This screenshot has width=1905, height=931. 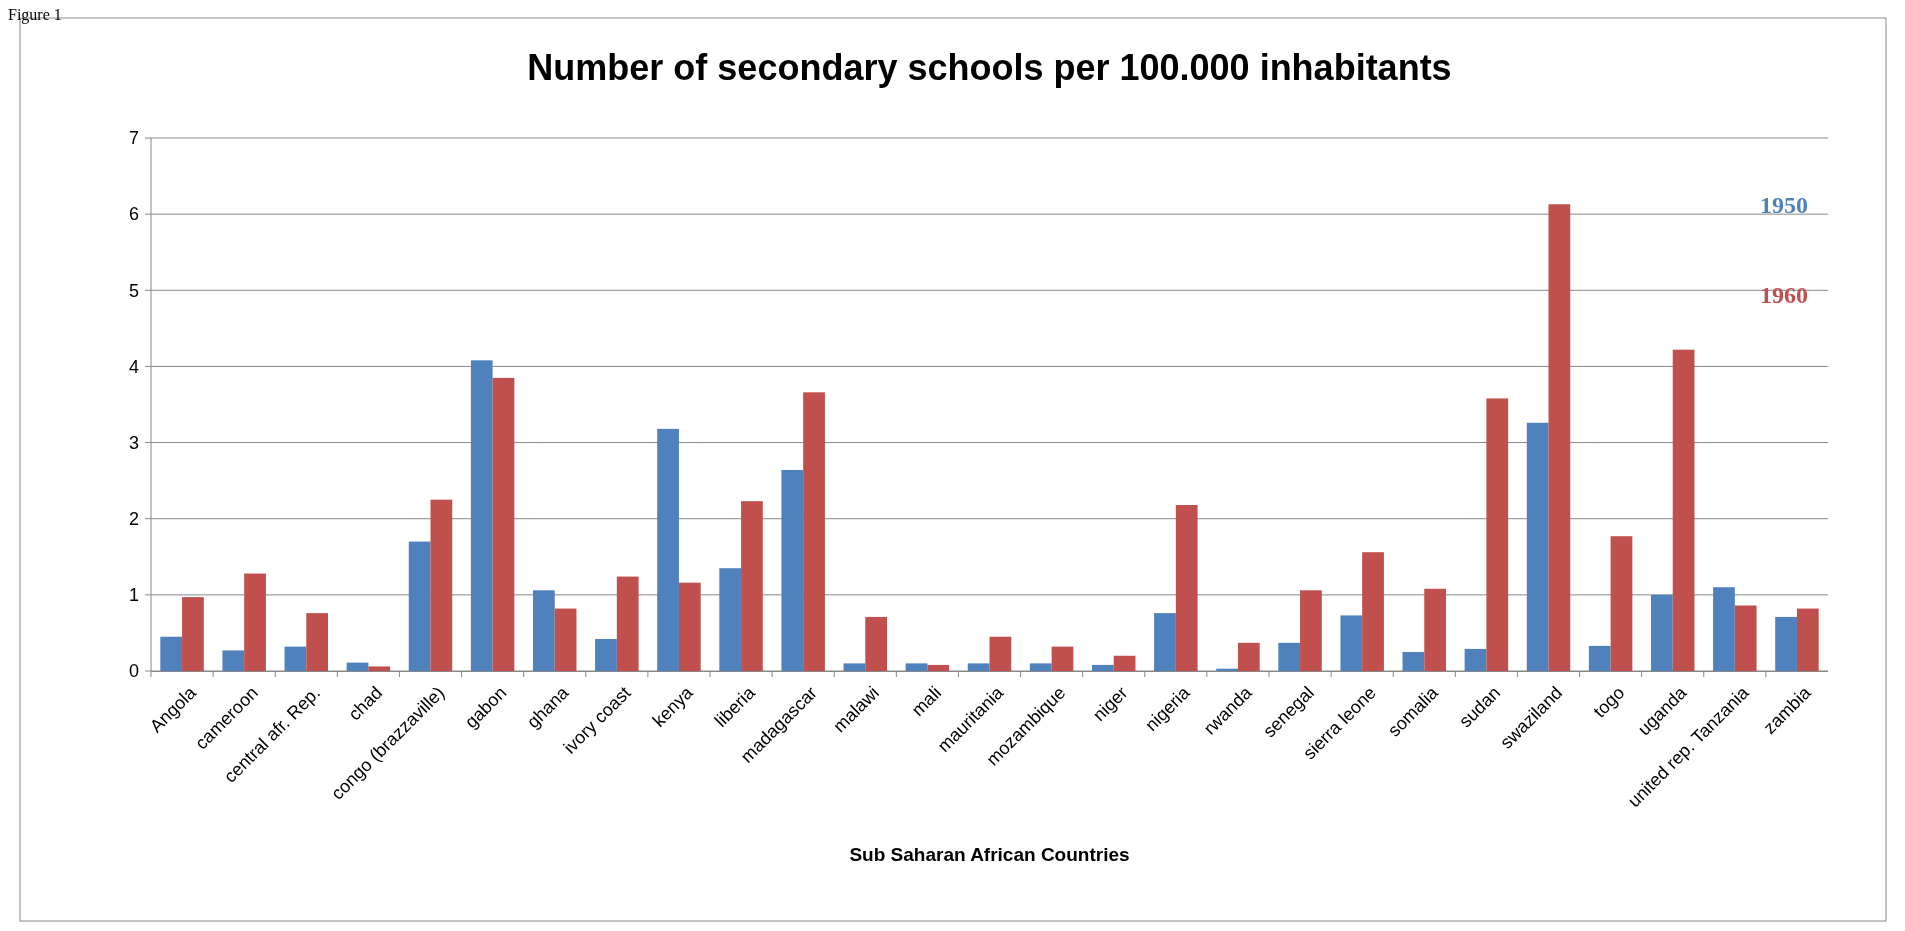 What do you see at coordinates (133, 366) in the screenshot?
I see `y-tick-label: 4` at bounding box center [133, 366].